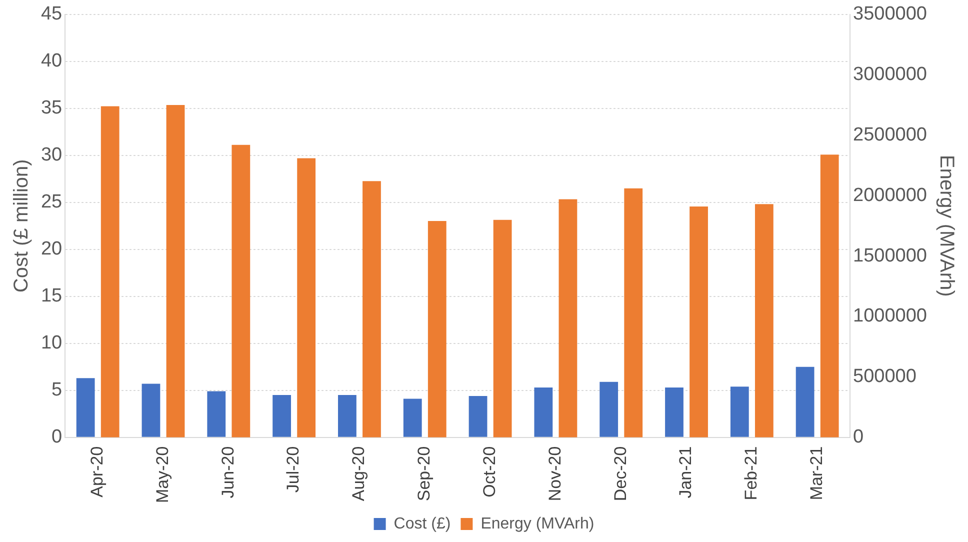  I want to click on legend-label: Cost (£), so click(422, 523).